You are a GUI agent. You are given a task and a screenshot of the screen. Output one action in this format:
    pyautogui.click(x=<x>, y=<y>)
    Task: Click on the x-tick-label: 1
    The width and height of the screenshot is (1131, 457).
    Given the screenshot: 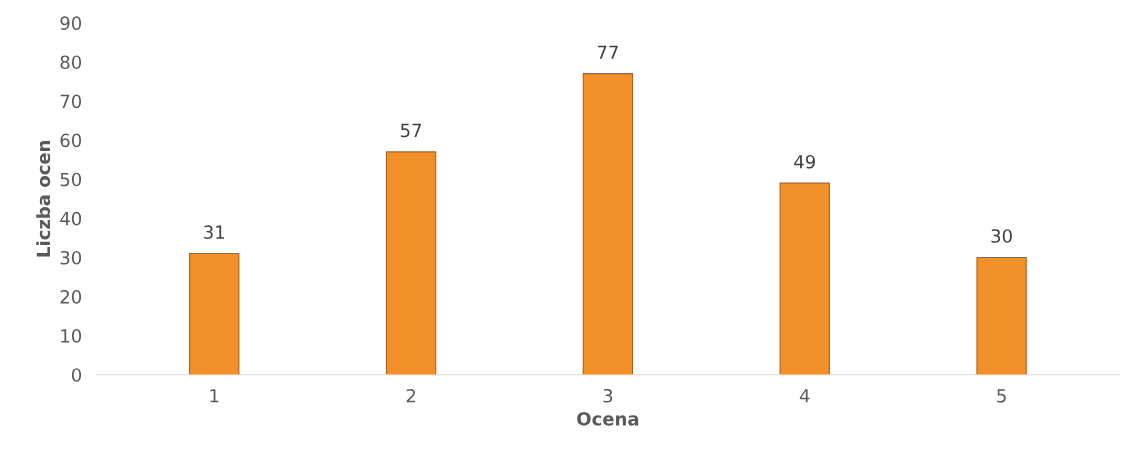 What is the action you would take?
    pyautogui.click(x=214, y=396)
    